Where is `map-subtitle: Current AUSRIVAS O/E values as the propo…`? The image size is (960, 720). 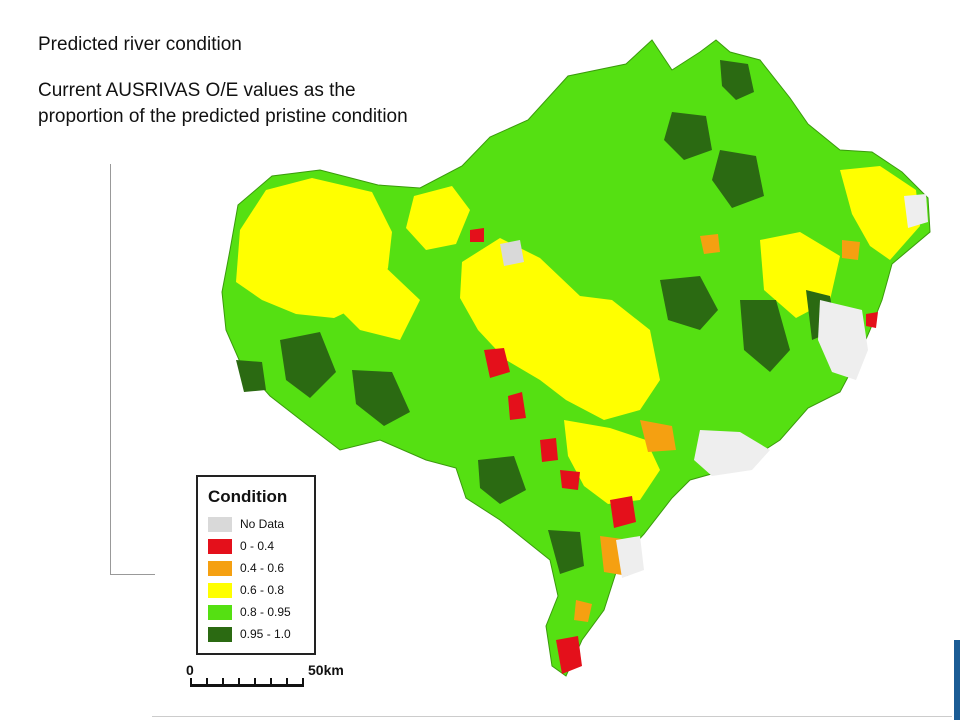
map-subtitle: Current AUSRIVAS O/E values as the propo… is located at coordinates (223, 103).